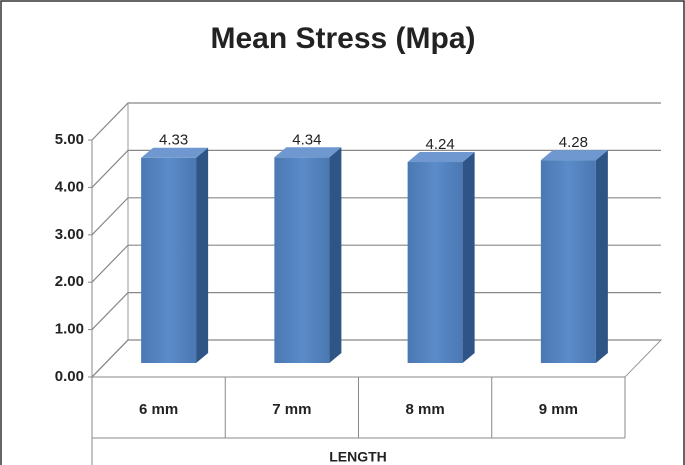 The height and width of the screenshot is (465, 685). What do you see at coordinates (69, 376) in the screenshot?
I see `y-tick-label: 0.00` at bounding box center [69, 376].